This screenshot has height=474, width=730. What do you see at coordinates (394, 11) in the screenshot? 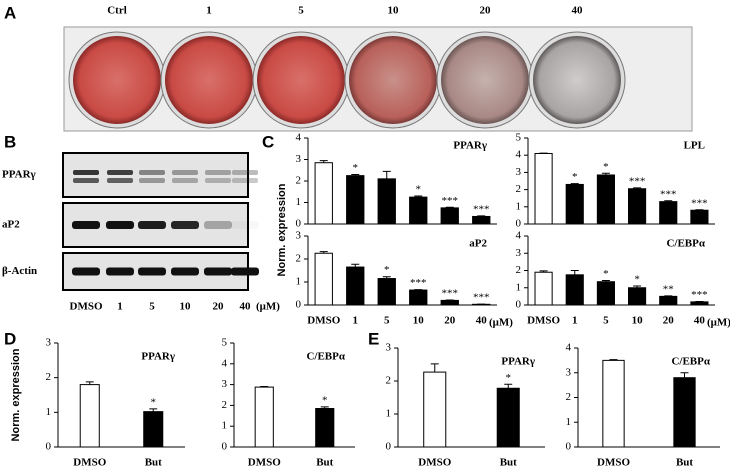
I see `dish-label: 10` at bounding box center [394, 11].